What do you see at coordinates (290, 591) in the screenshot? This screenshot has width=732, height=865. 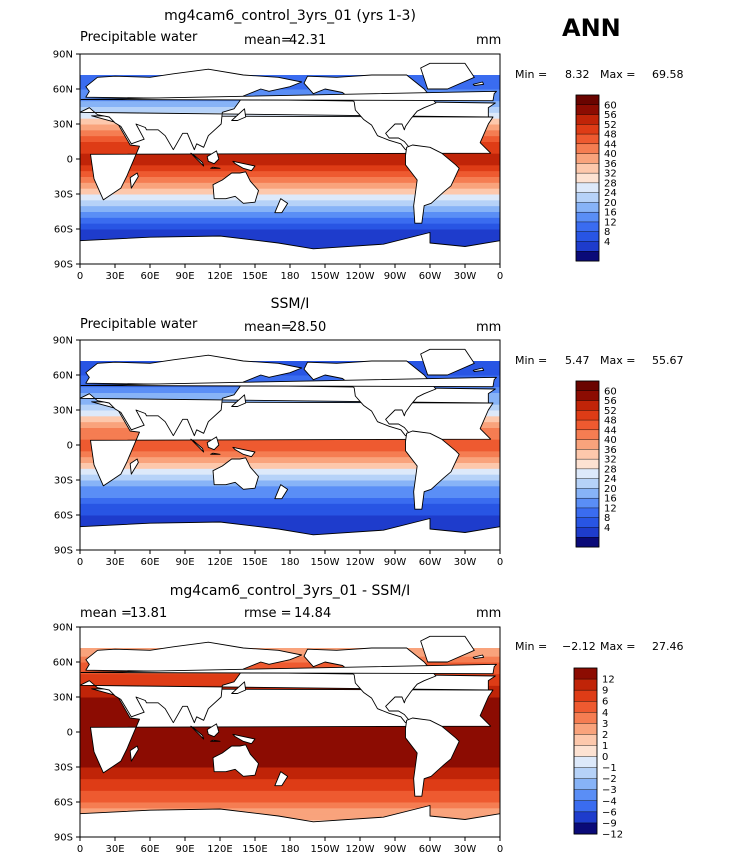 I see `panel-3-title: mg4cam6_control_3yrs_01 - SSM/I` at bounding box center [290, 591].